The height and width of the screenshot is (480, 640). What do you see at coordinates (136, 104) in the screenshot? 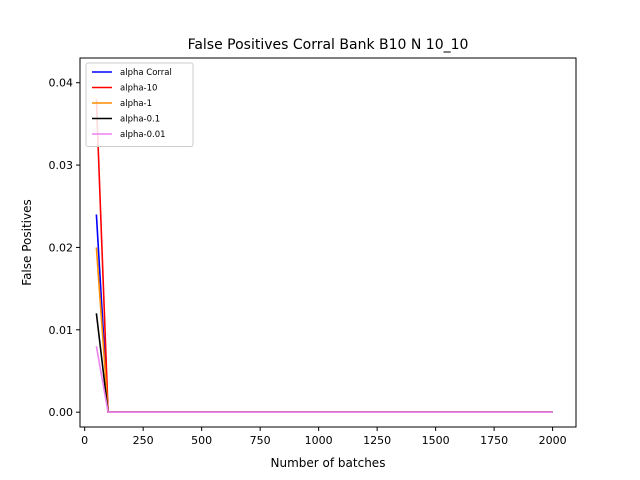
I see `legend-label: alpha-1` at bounding box center [136, 104].